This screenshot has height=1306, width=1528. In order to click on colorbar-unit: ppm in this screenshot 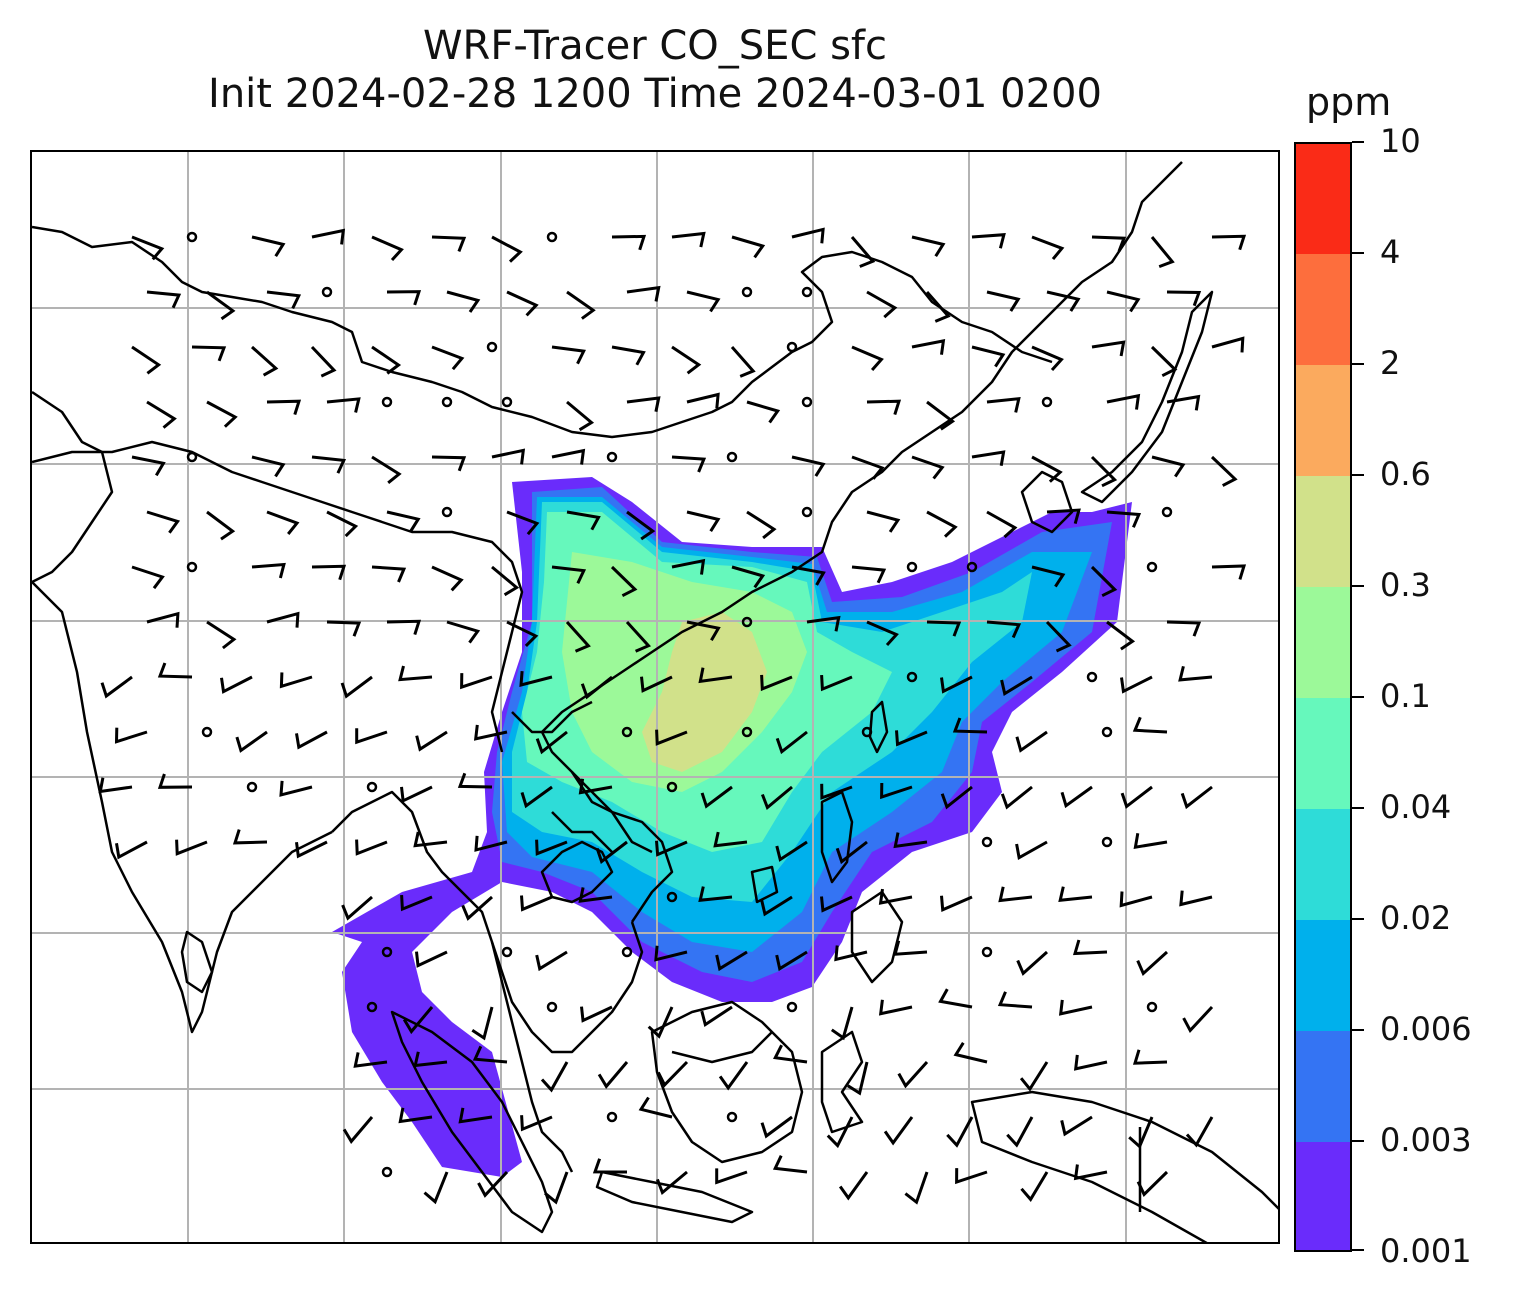, I will do `click(1349, 102)`.